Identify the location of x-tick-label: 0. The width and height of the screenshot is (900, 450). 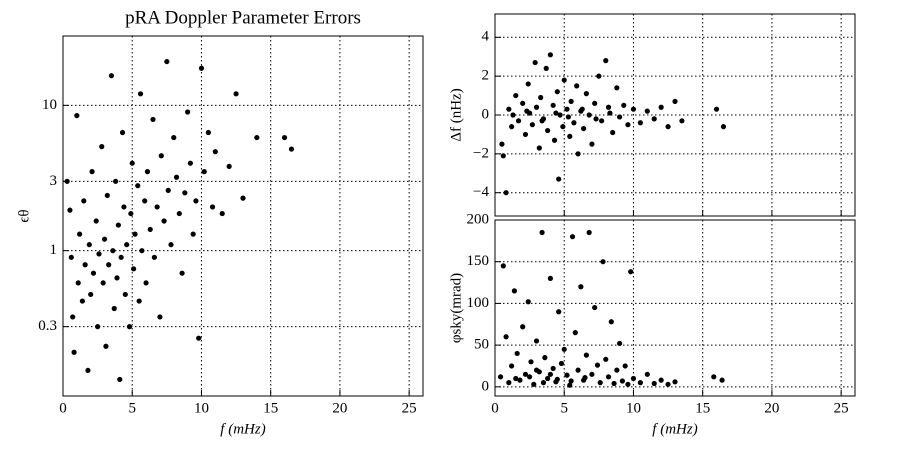
(63, 408).